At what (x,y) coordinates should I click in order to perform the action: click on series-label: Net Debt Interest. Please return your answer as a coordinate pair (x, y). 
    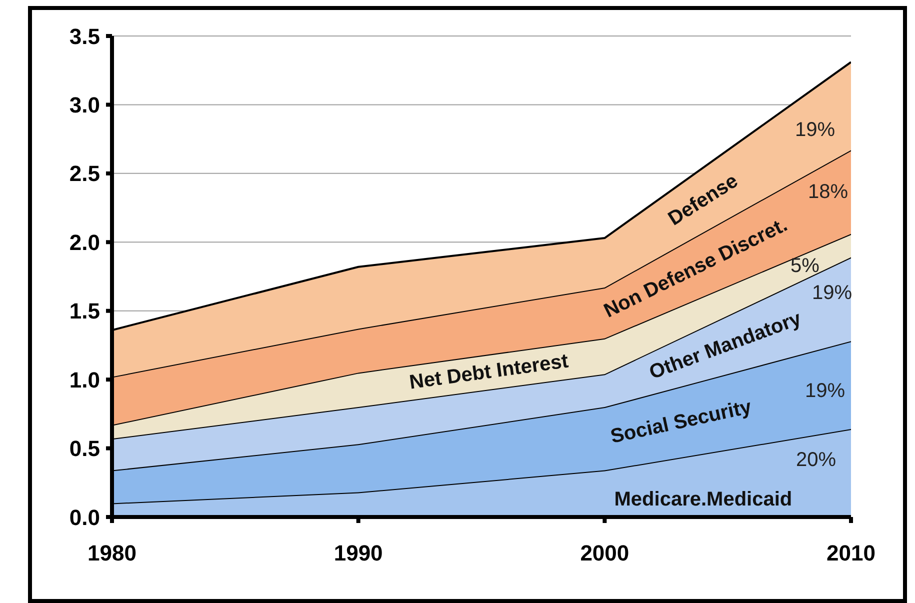
    Looking at the image, I should click on (489, 372).